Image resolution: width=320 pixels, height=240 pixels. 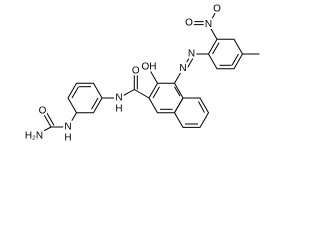 I want to click on atom-label: H₂N, so click(x=34, y=136).